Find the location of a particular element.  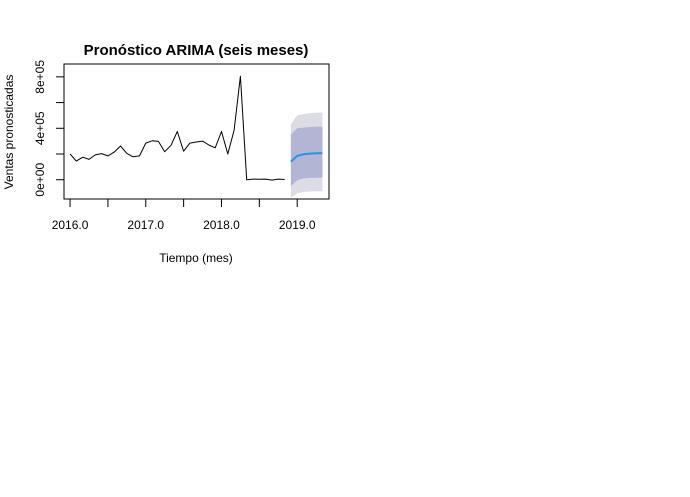

x-tick-label: 2019.0 is located at coordinates (297, 225).